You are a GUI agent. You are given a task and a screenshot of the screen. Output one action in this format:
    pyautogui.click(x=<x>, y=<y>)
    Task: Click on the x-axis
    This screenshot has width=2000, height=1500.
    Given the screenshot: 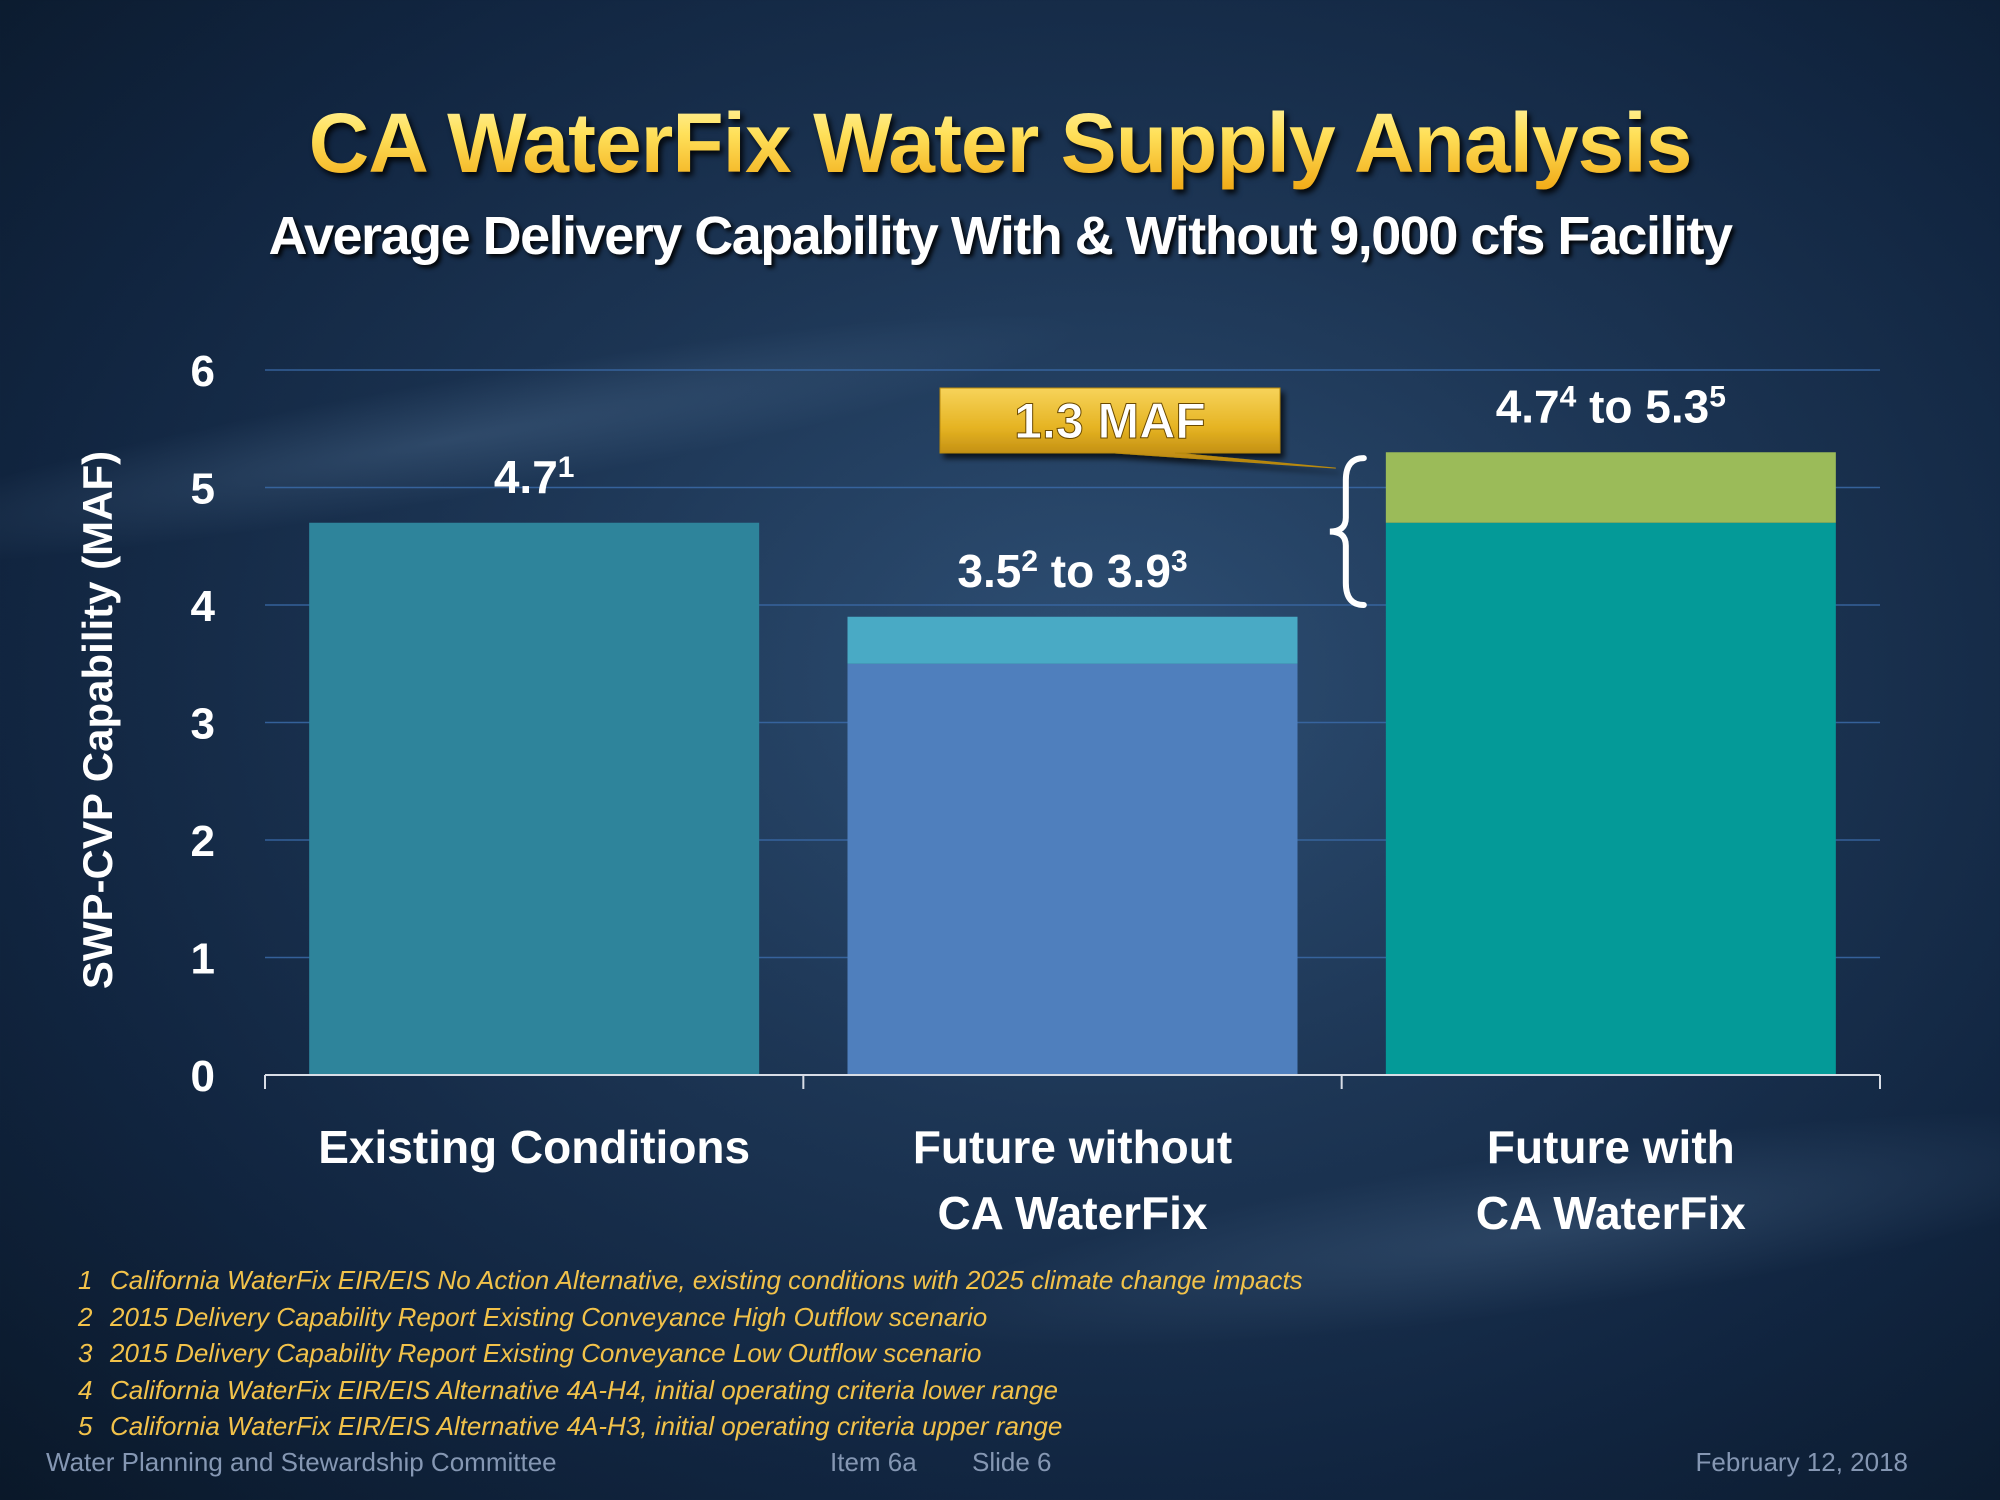 What is the action you would take?
    pyautogui.click(x=1072, y=1081)
    